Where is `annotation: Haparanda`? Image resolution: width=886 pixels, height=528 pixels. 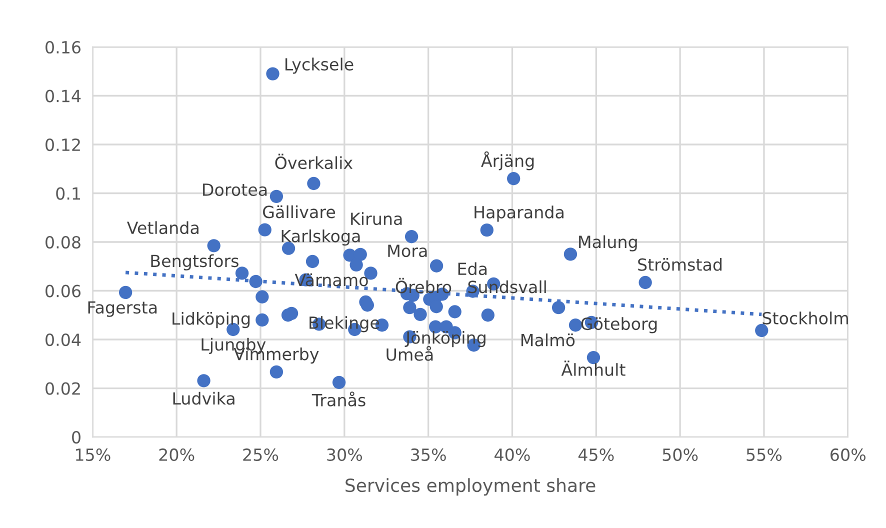
annotation: Haparanda is located at coordinates (519, 214).